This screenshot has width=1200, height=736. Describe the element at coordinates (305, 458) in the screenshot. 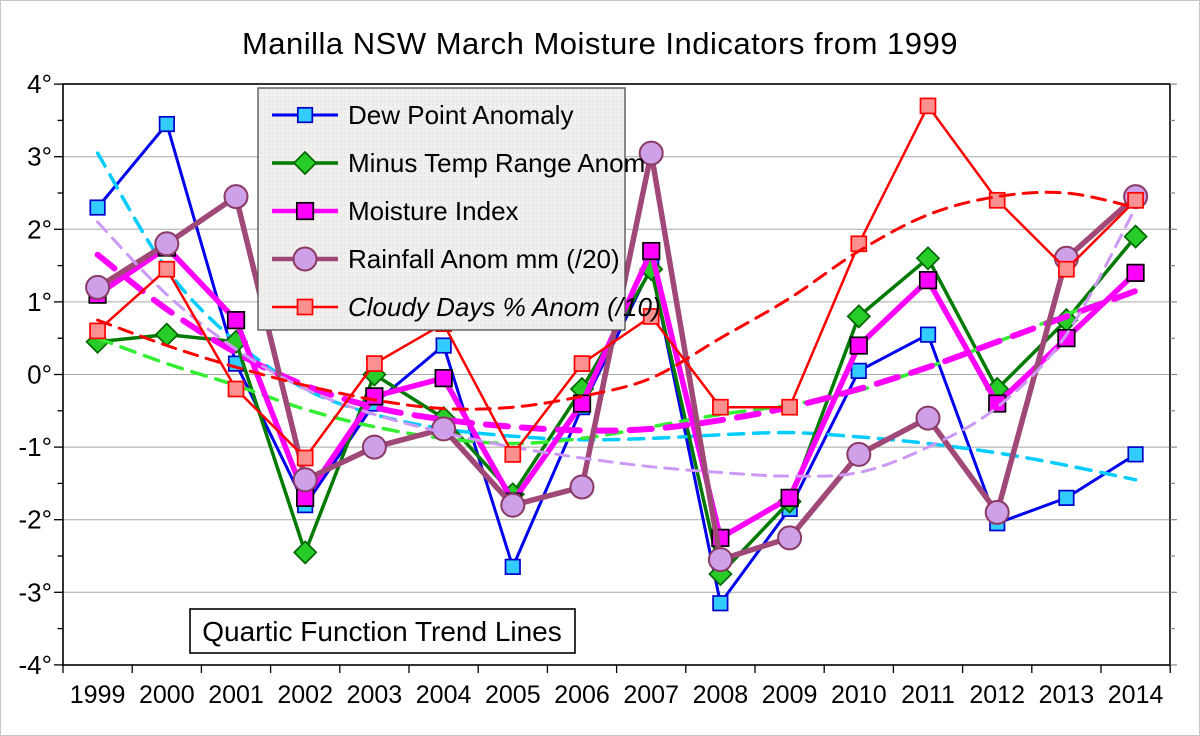

I see `marker-cloudy-days-anom-10-2002` at that location.